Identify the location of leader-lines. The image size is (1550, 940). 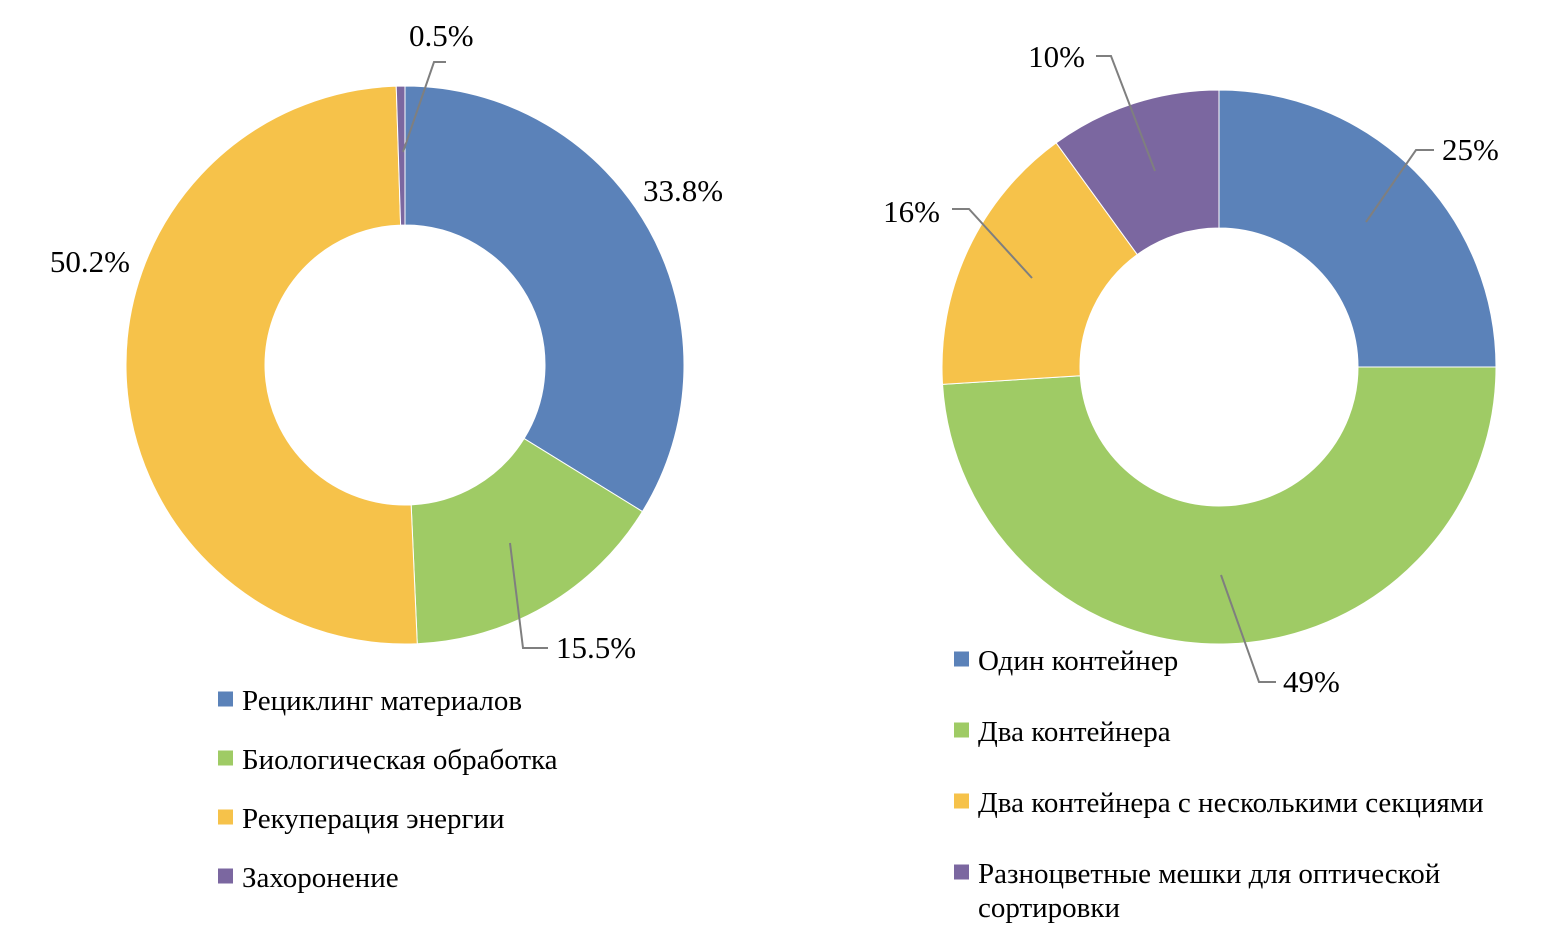
(475, 355).